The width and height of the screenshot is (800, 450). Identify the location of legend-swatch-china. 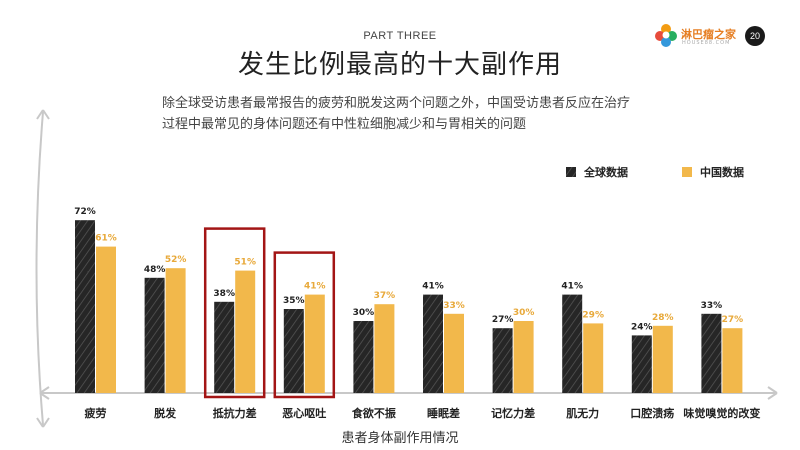
(687, 172).